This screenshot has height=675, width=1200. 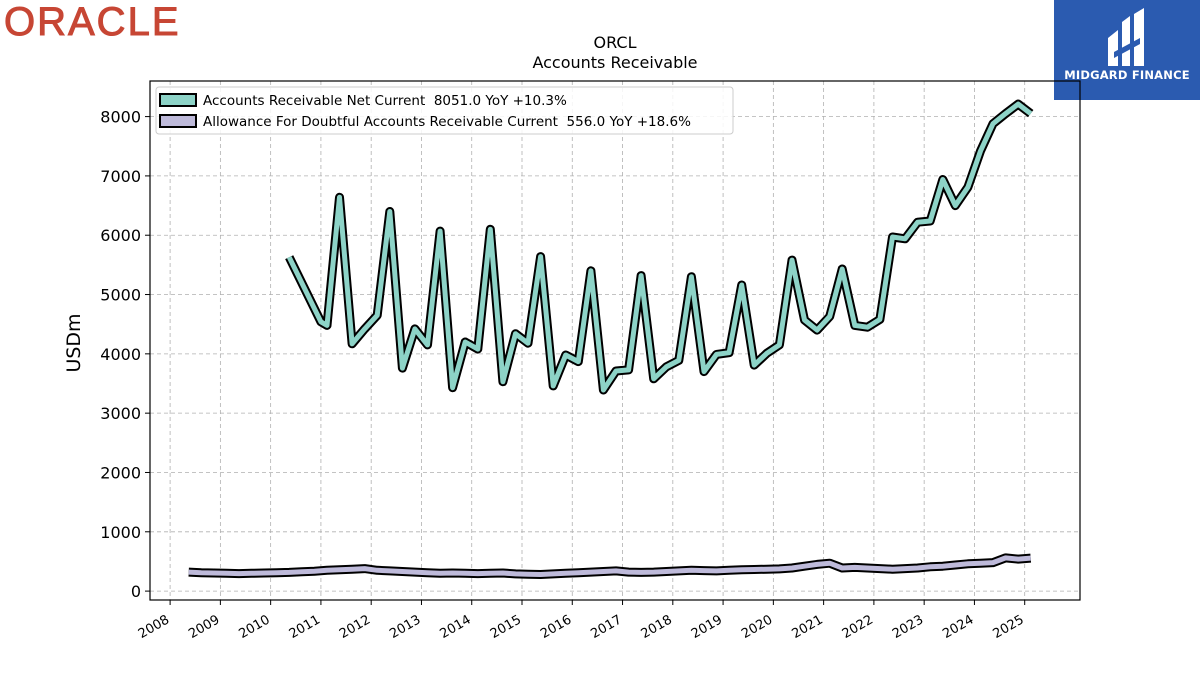 What do you see at coordinates (606, 627) in the screenshot?
I see `x-tick-label: 2017` at bounding box center [606, 627].